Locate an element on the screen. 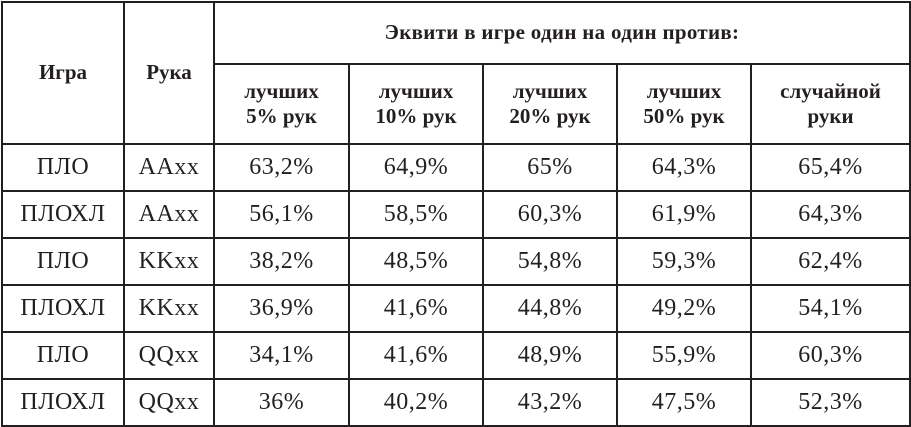  header-col-top10-line1: лучших is located at coordinates (416, 90).